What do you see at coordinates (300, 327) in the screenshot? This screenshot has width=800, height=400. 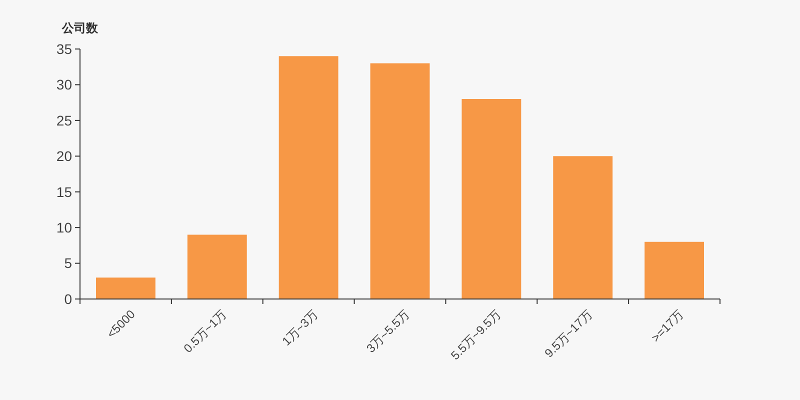 I see `x-tick-label: 1万~3万` at bounding box center [300, 327].